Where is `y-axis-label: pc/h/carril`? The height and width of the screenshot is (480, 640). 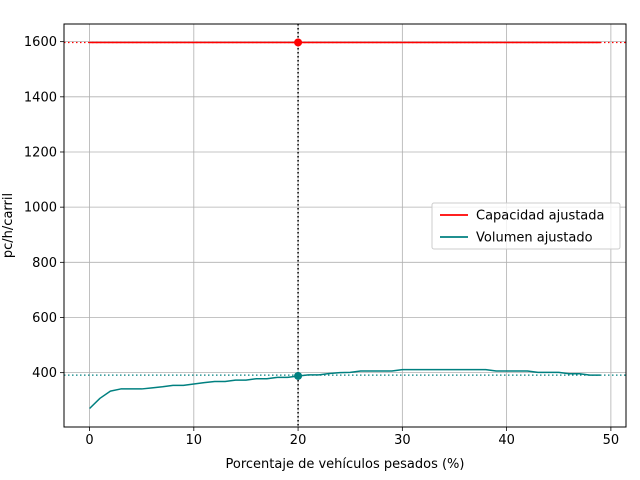
y-axis-label: pc/h/carril is located at coordinates (8, 225).